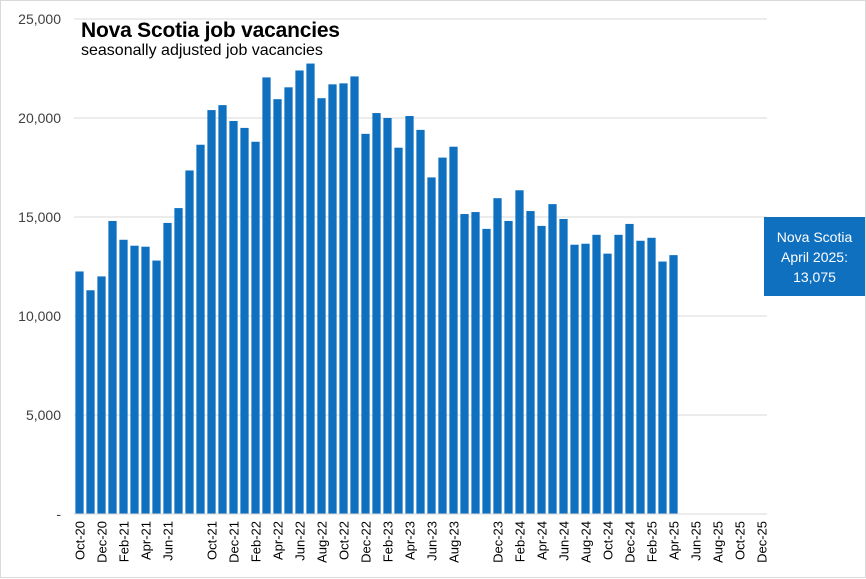 This screenshot has width=866, height=579. I want to click on x-tick-label: Jun-21, so click(168, 541).